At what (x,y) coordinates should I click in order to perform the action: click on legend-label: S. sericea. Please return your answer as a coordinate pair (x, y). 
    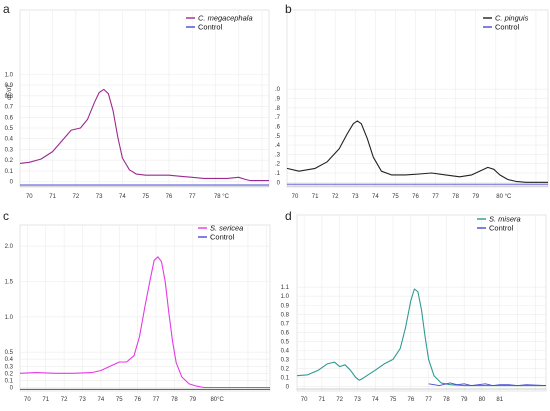
    Looking at the image, I should click on (226, 228).